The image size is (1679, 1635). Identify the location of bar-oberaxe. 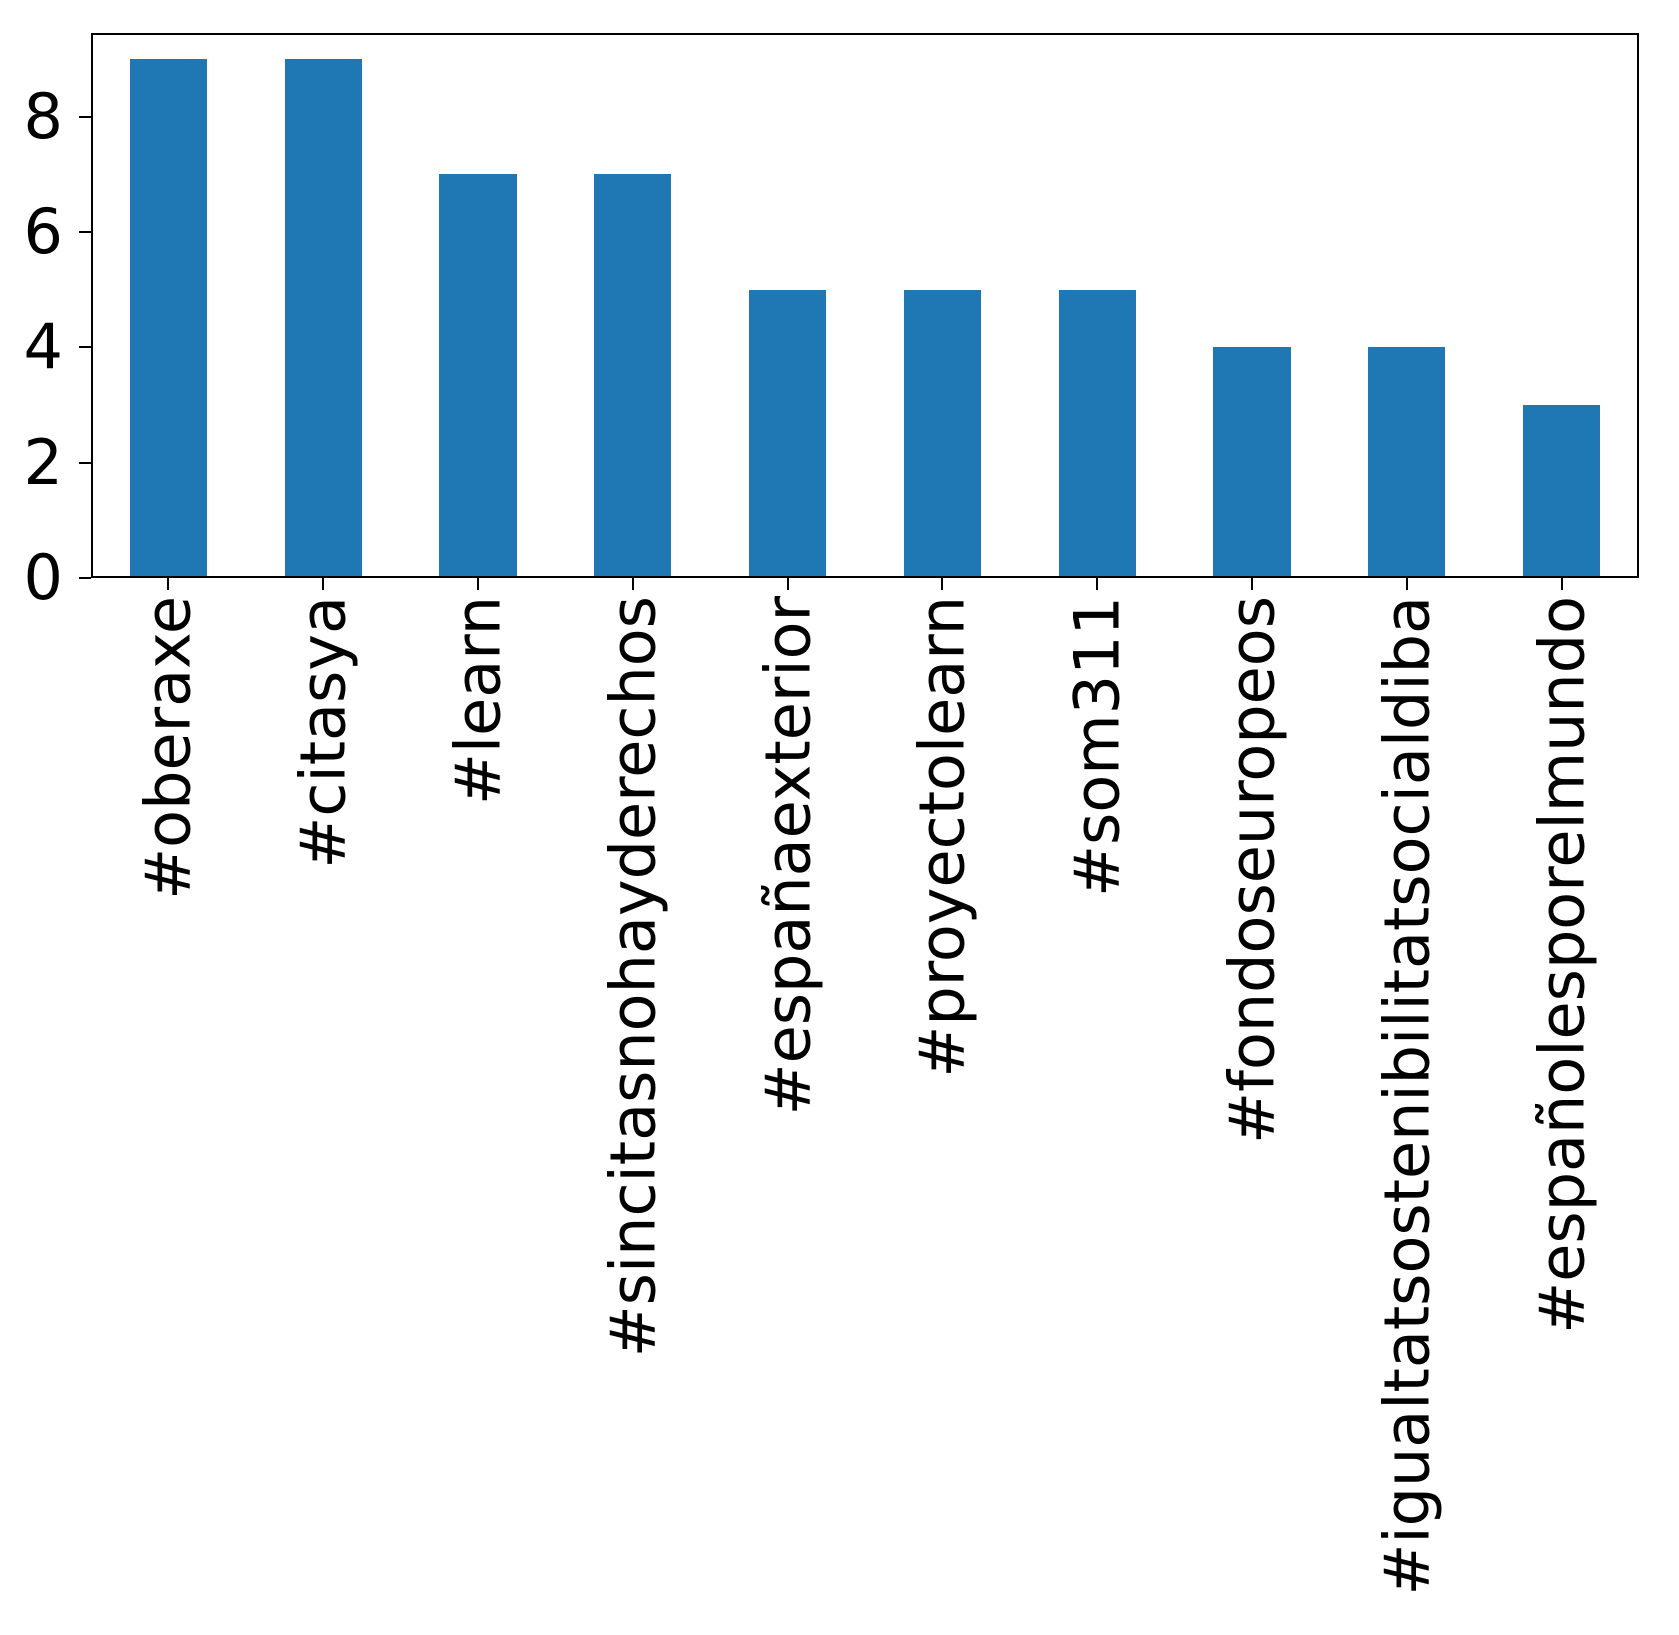
(168, 318).